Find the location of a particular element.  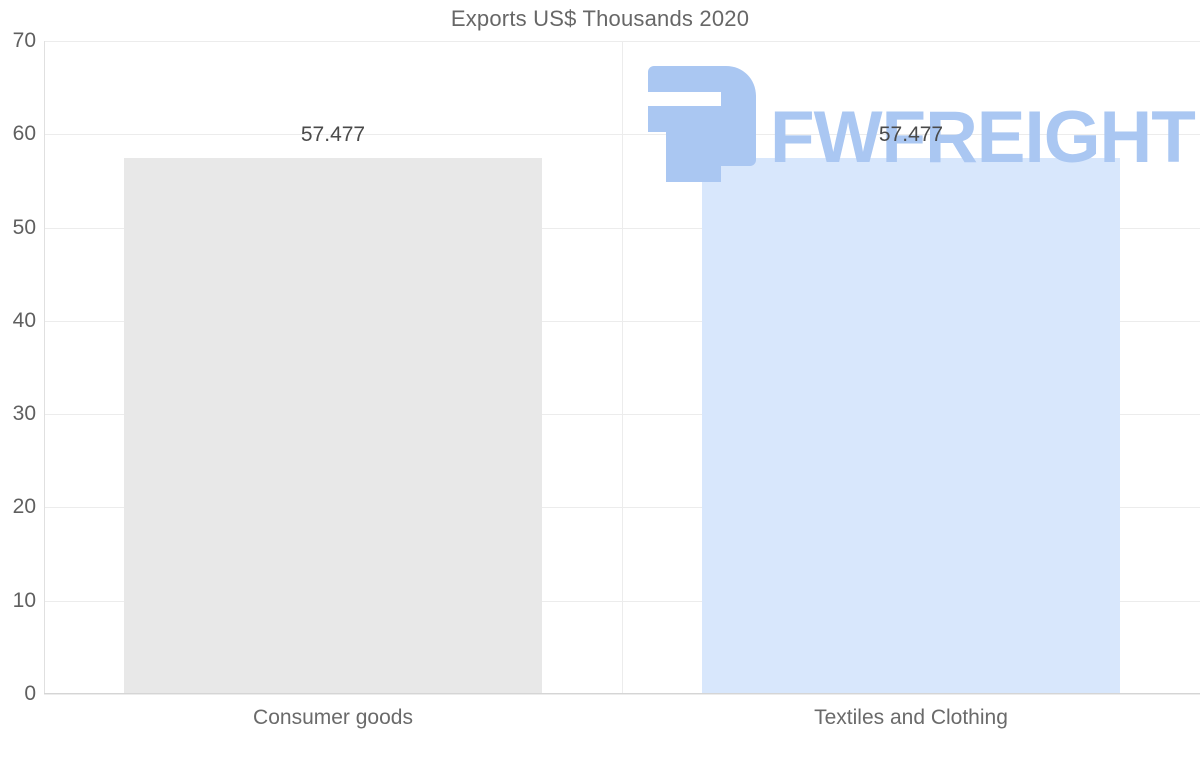

y-axis-tick-0: 0 is located at coordinates (30, 693).